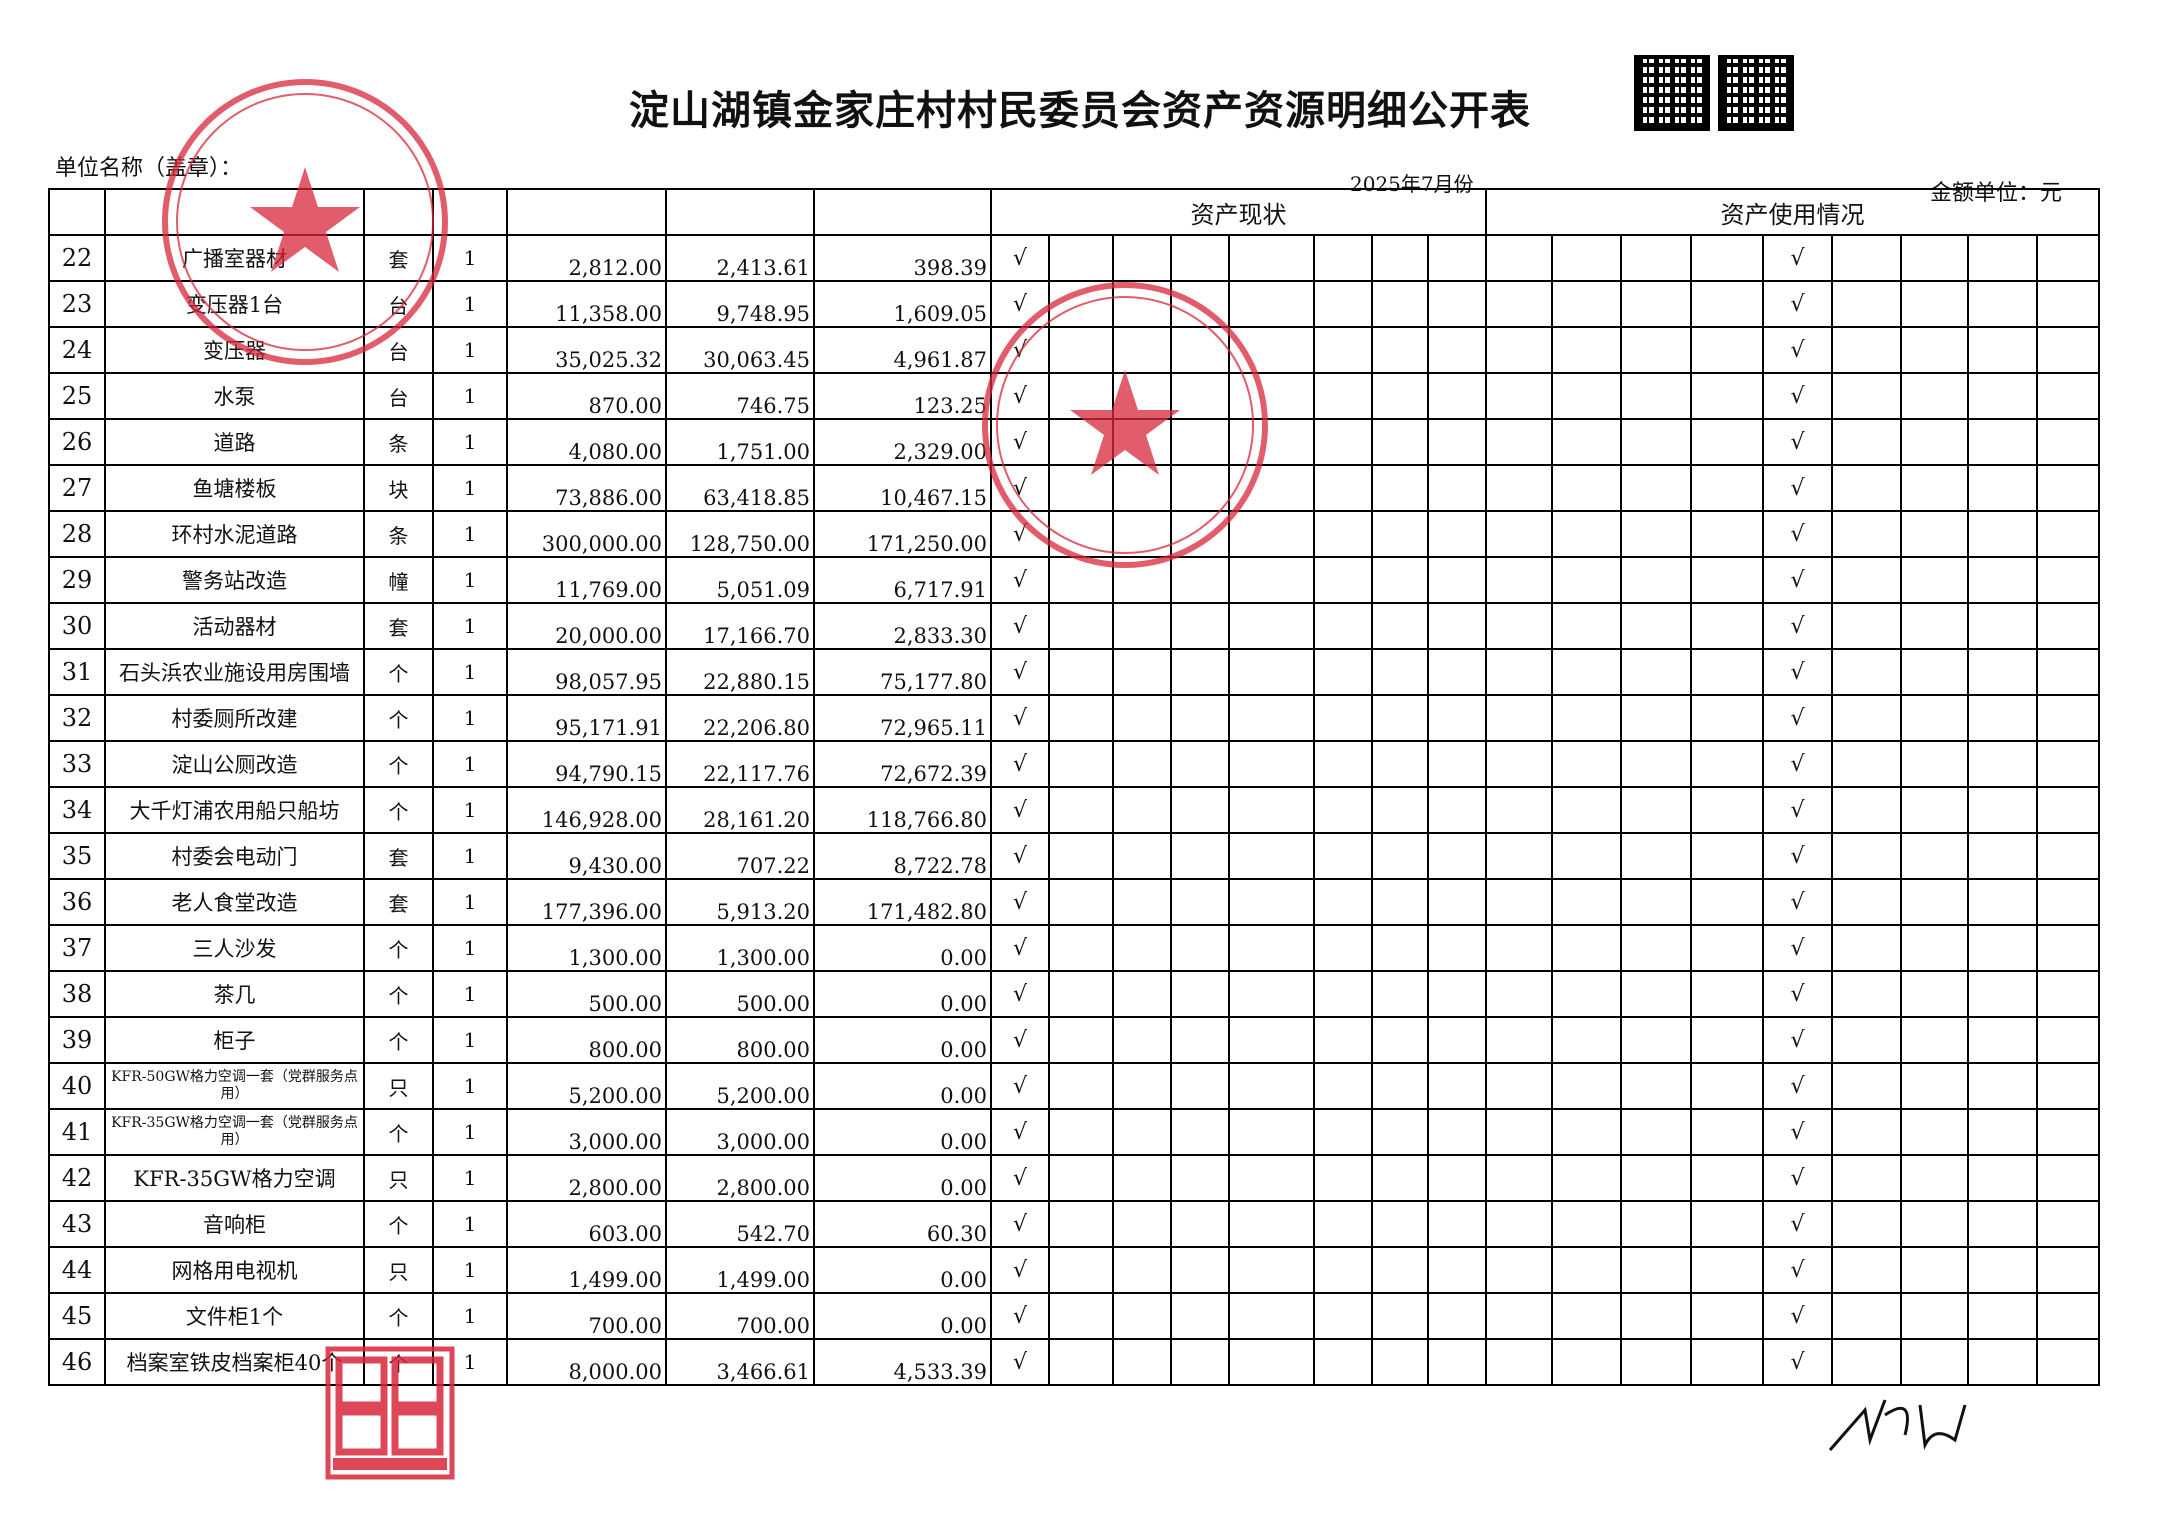  What do you see at coordinates (902, 442) in the screenshot?
I see `net-value: 2,329.00` at bounding box center [902, 442].